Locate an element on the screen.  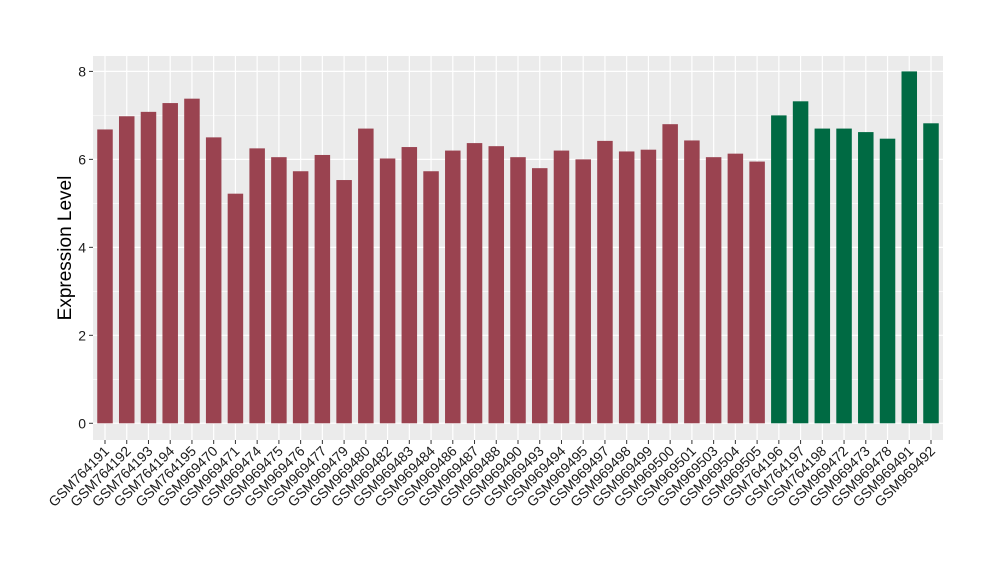
y-axis-title: Expression Level is located at coordinates (65, 248).